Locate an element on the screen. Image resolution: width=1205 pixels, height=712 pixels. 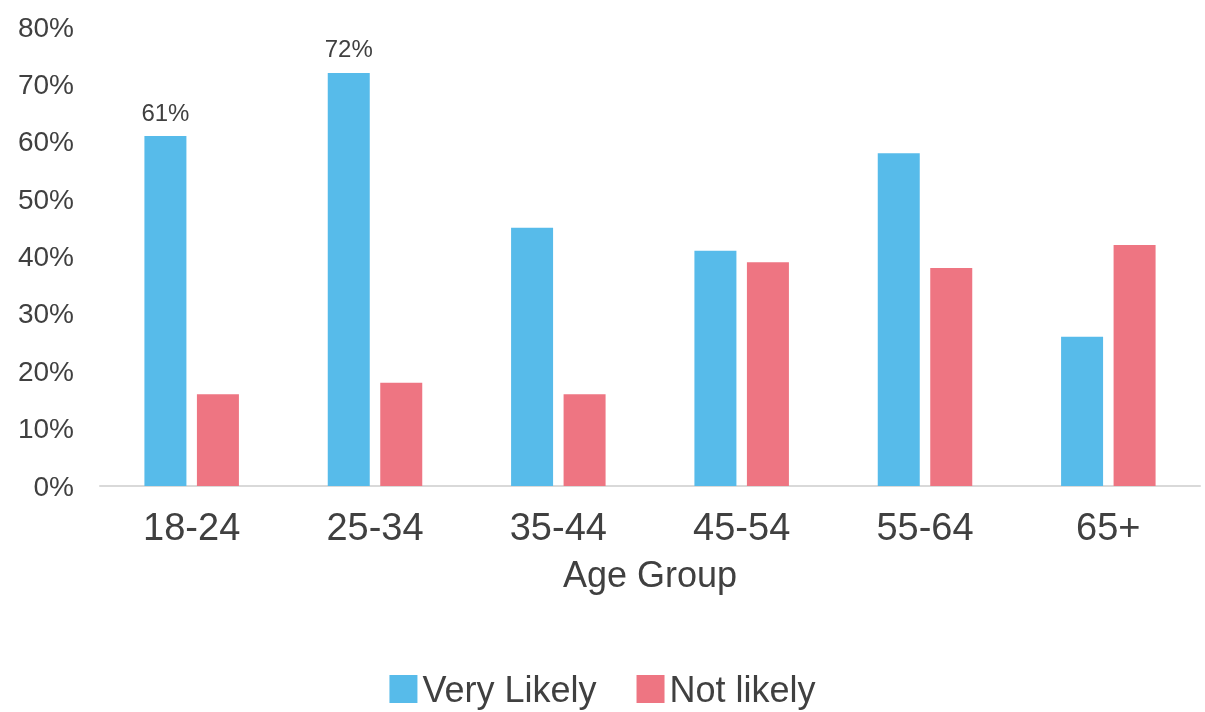
y-tick-label: 0% is located at coordinates (53, 486).